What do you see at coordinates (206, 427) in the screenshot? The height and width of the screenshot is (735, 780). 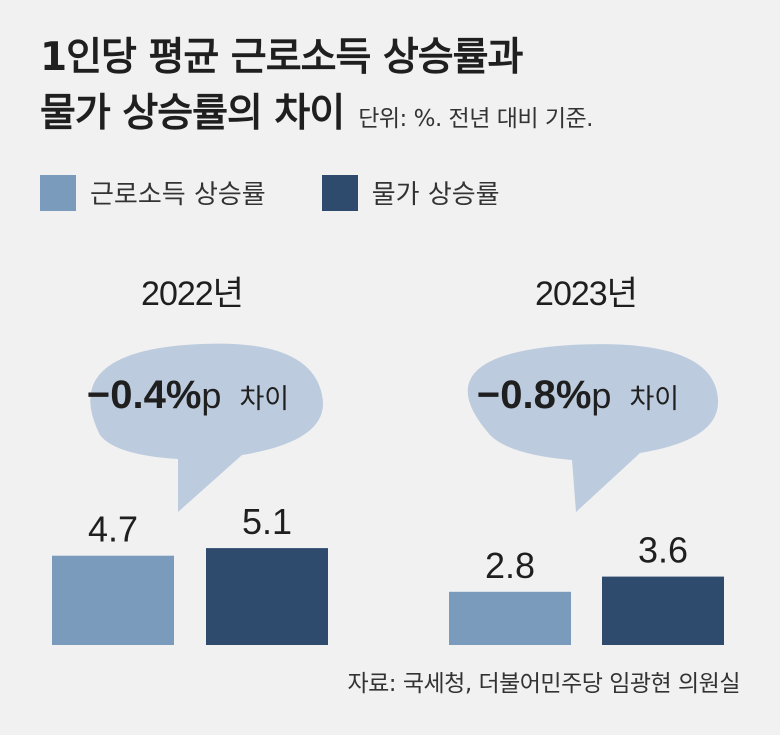 I see `annotation-bubble-2022` at bounding box center [206, 427].